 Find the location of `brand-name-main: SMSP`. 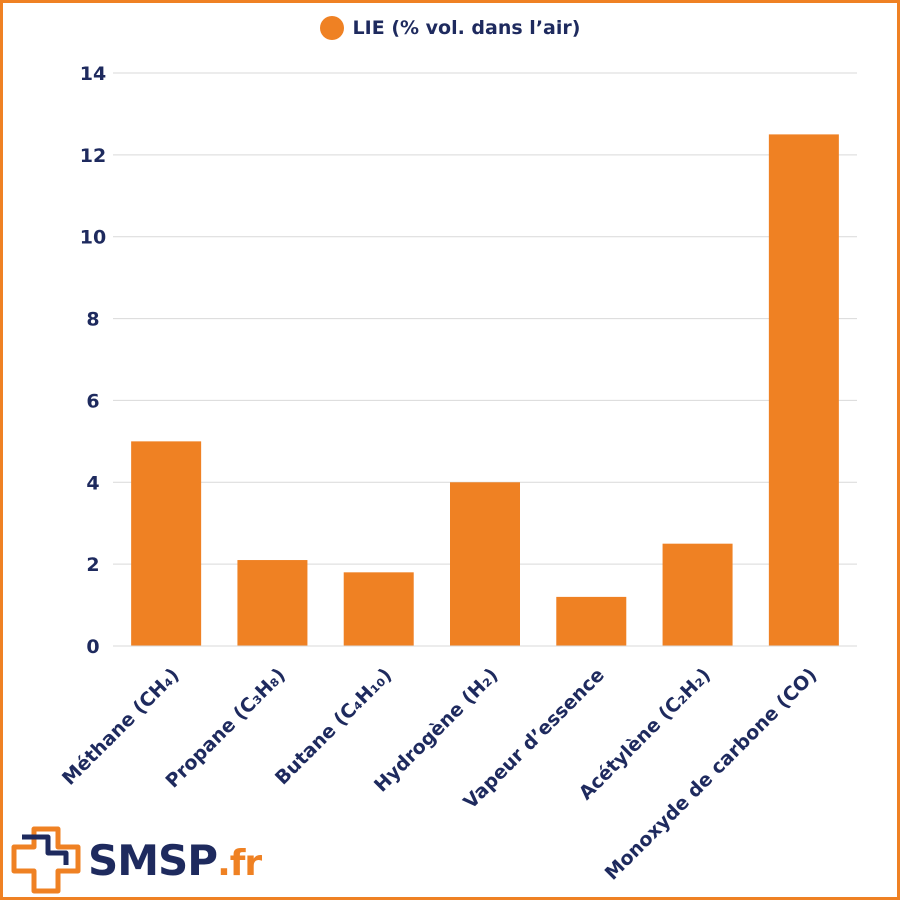

brand-name-main: SMSP is located at coordinates (153, 860).